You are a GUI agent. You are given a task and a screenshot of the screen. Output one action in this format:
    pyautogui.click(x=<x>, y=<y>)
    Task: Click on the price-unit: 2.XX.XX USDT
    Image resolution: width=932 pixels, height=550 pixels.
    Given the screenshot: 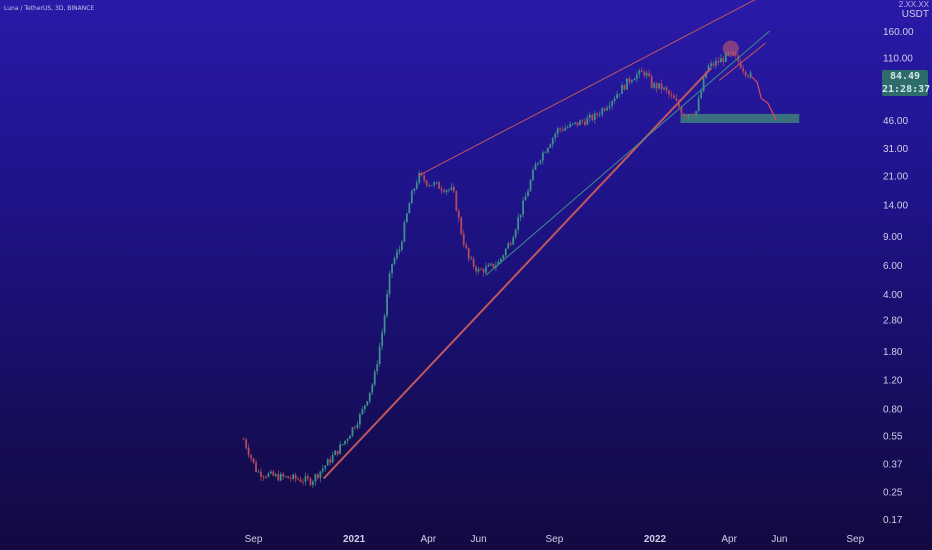 What is the action you would take?
    pyautogui.click(x=911, y=10)
    